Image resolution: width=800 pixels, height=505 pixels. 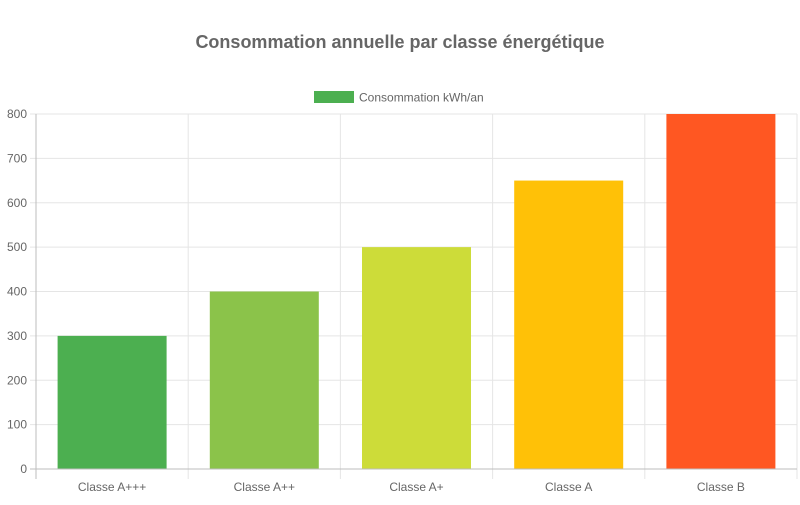 What do you see at coordinates (17, 203) in the screenshot?
I see `y-tick-label: 600` at bounding box center [17, 203].